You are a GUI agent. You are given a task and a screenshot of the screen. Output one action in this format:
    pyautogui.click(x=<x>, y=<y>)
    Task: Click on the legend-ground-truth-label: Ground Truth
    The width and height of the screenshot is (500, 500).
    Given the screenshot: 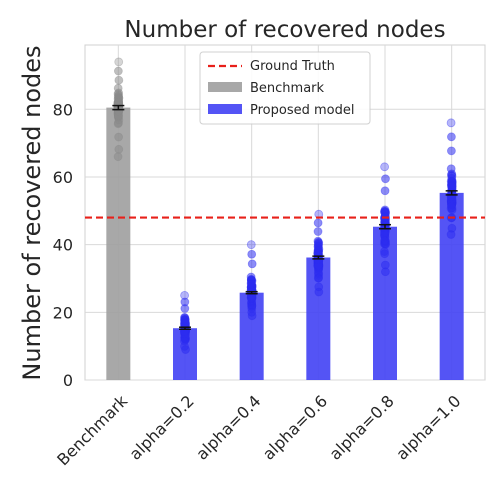 What is the action you would take?
    pyautogui.click(x=292, y=66)
    